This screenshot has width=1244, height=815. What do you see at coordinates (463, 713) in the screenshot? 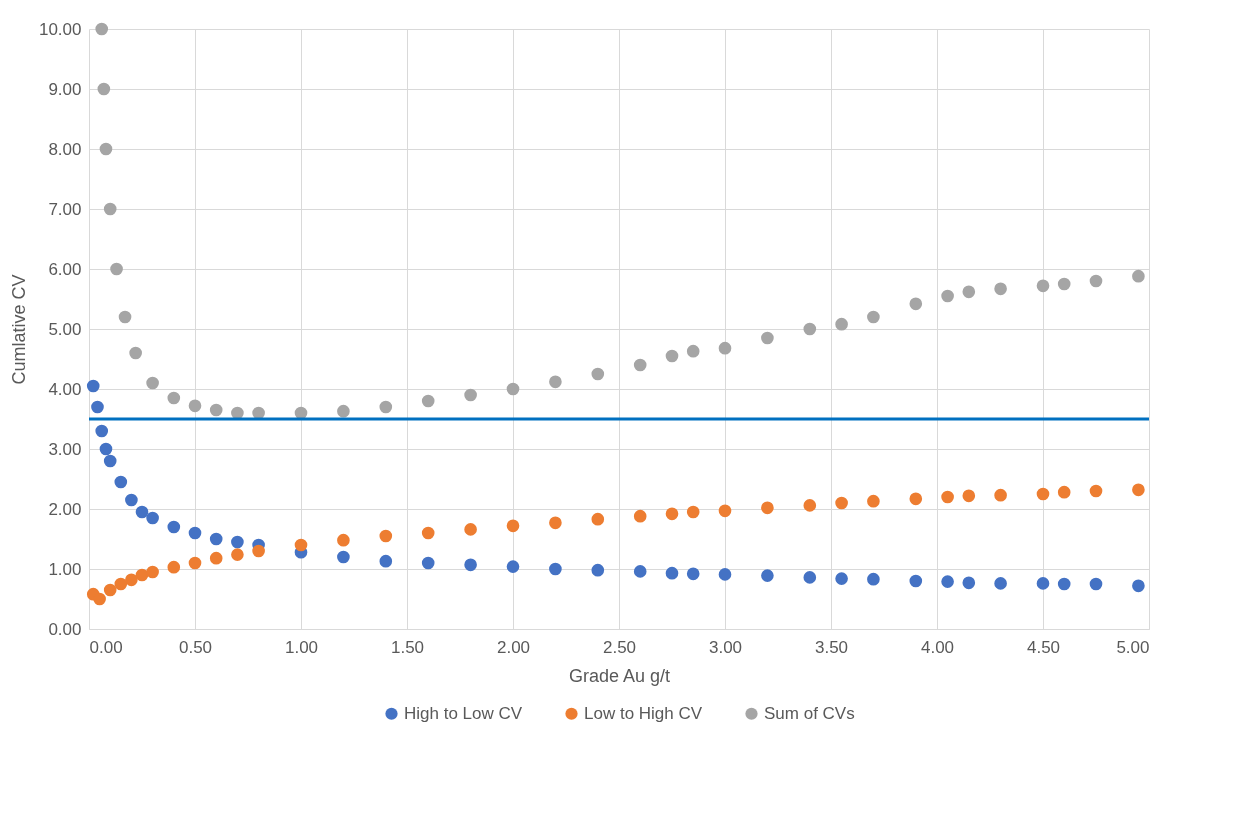
I see `legend-label: High to Low CV` at bounding box center [463, 713].